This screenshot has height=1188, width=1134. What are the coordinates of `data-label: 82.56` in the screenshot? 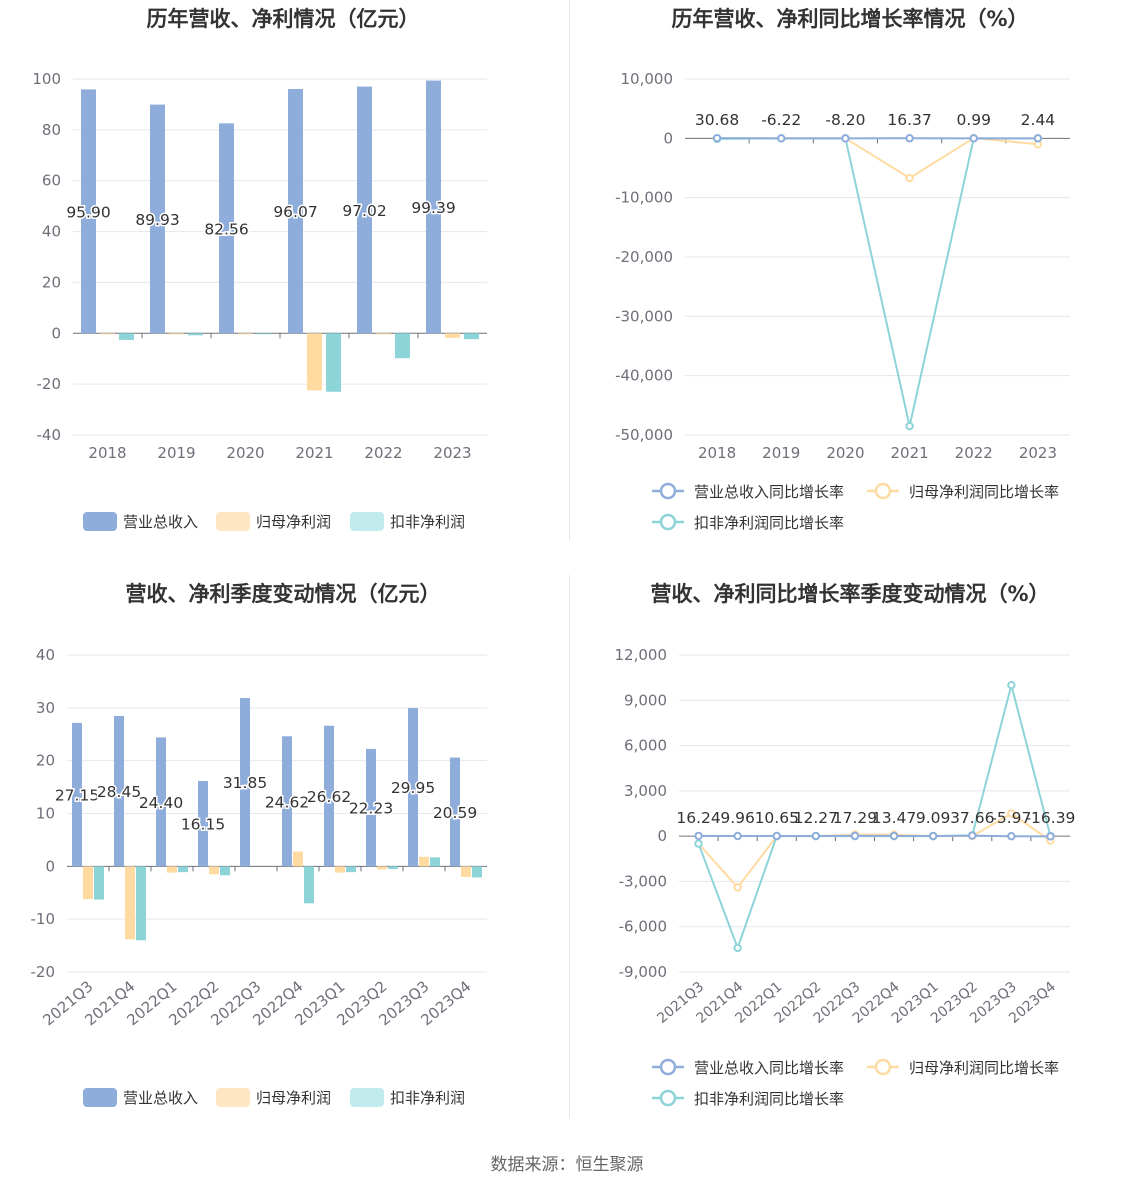 It's located at (226, 229).